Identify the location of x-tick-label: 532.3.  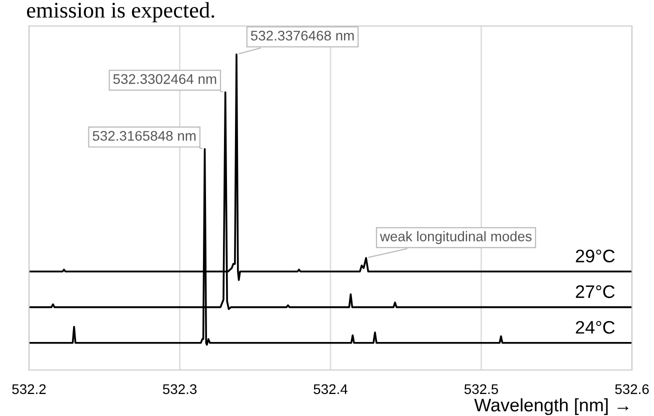
(179, 389).